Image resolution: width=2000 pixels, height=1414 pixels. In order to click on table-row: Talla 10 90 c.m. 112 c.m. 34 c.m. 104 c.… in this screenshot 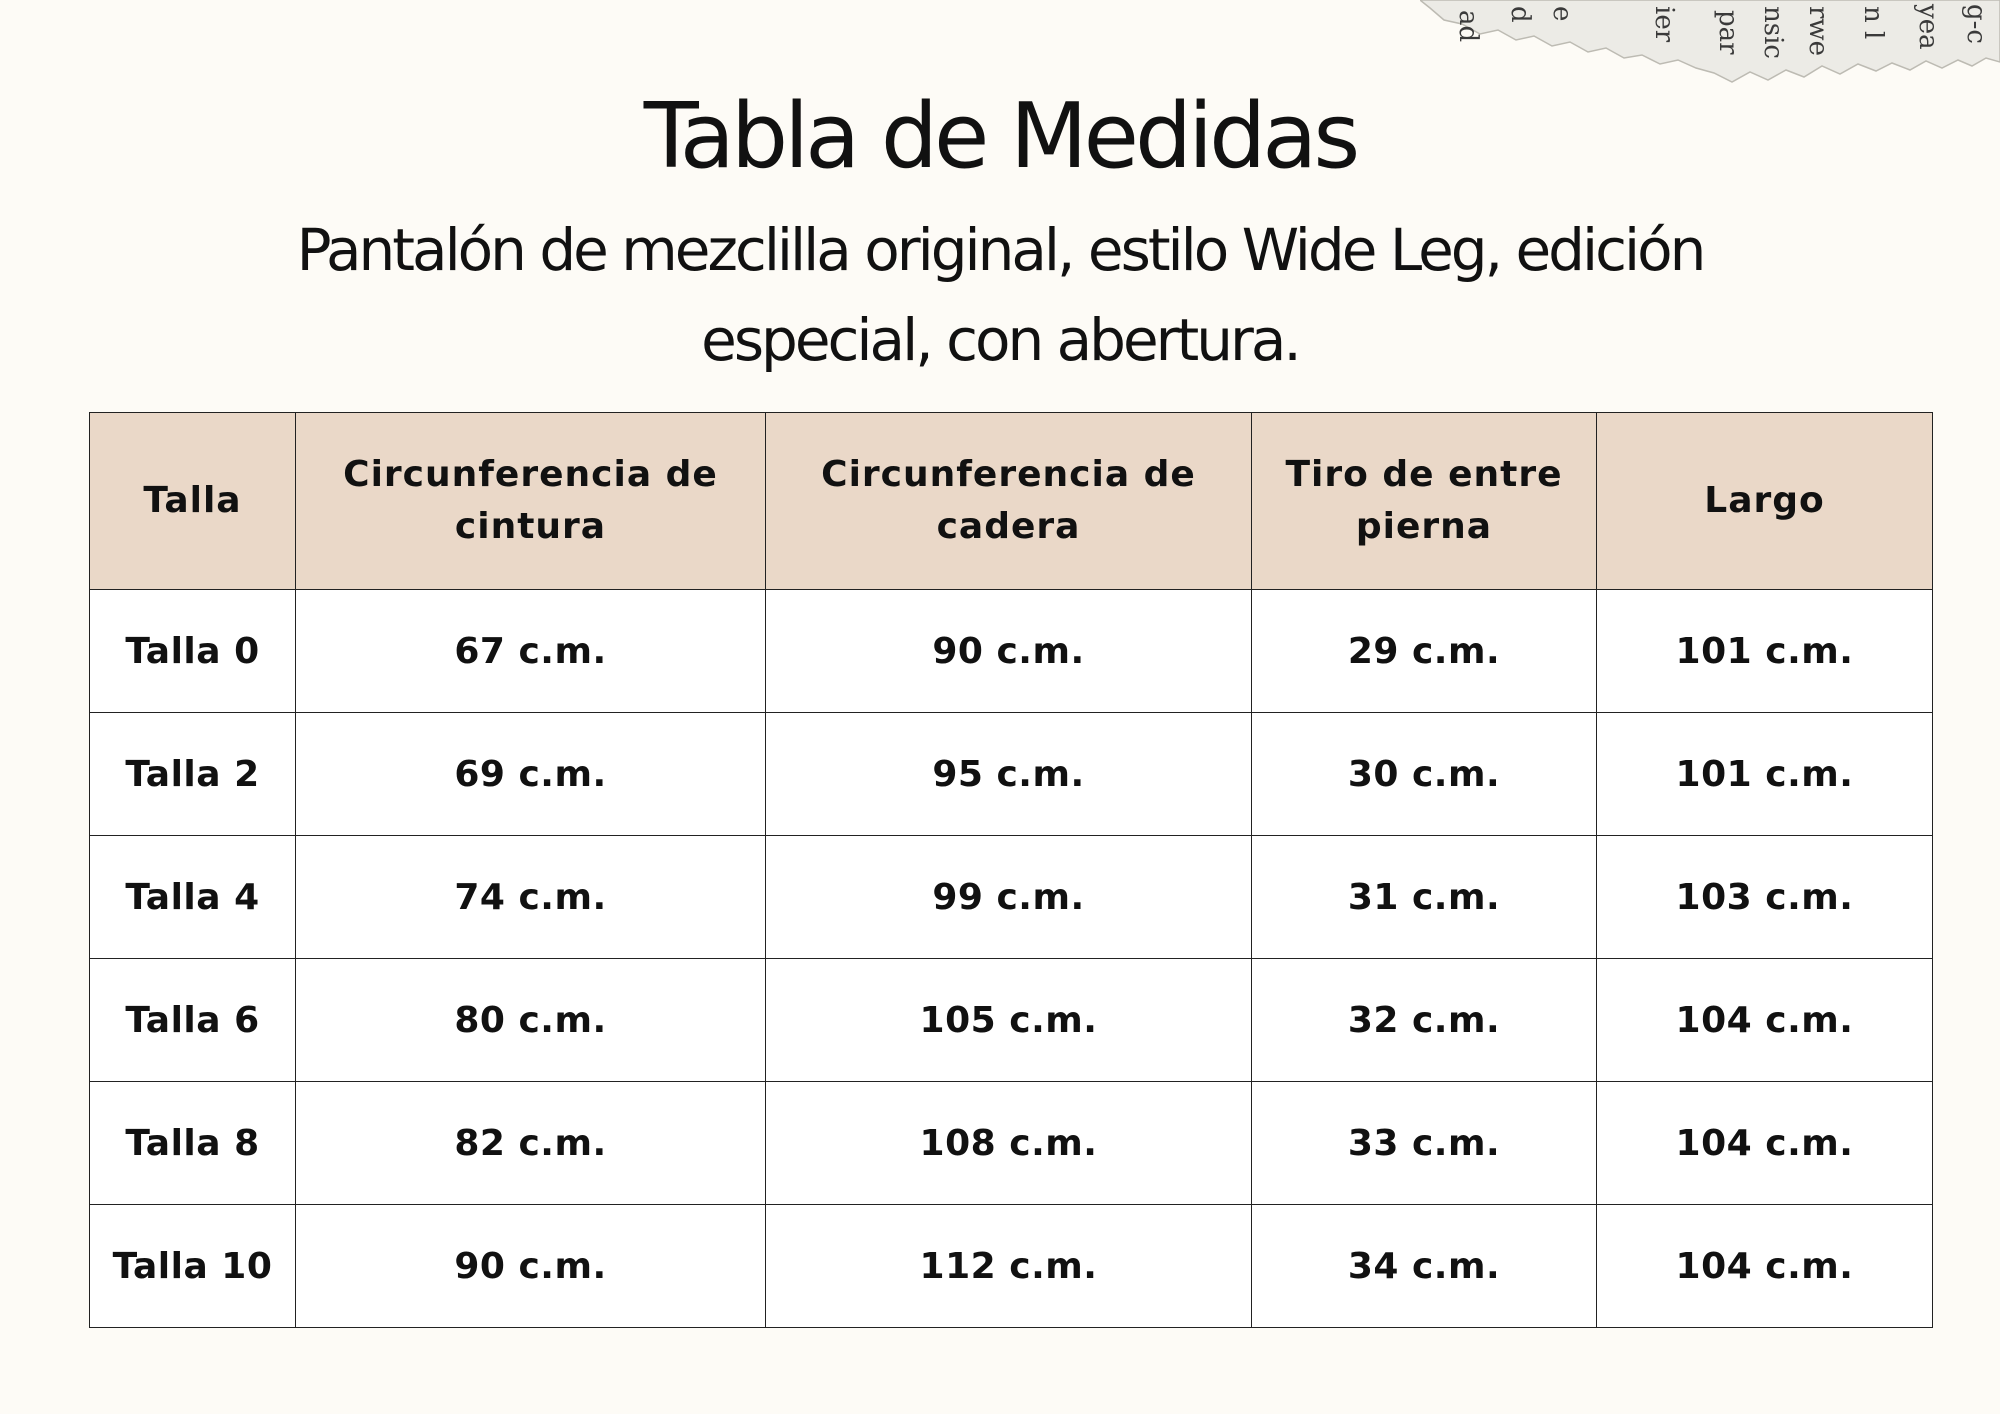, I will do `click(1011, 1266)`.